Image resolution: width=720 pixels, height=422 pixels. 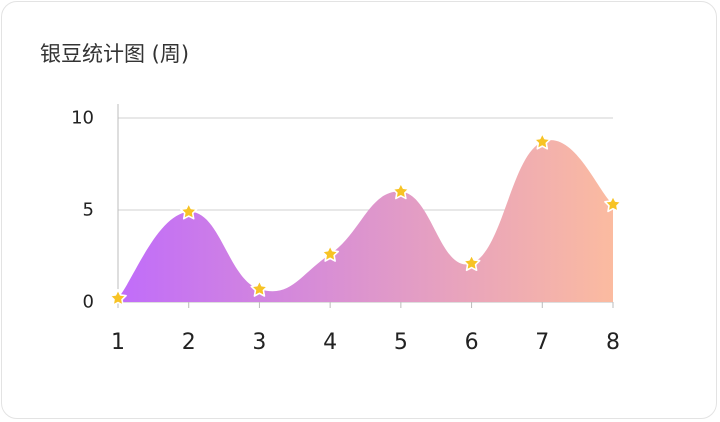 What do you see at coordinates (88, 302) in the screenshot?
I see `y-tick-label-0: 0` at bounding box center [88, 302].